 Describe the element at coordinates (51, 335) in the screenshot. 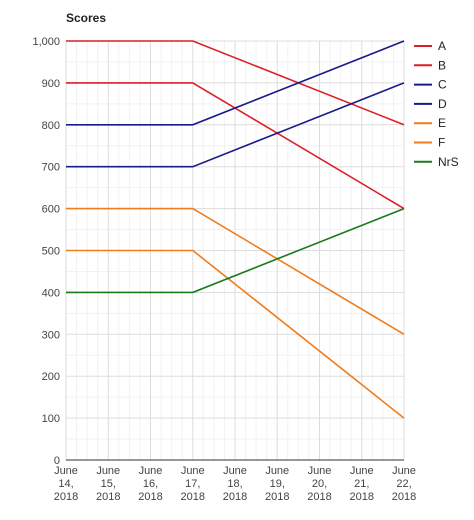

I see `y-tick-label: 300` at that location.